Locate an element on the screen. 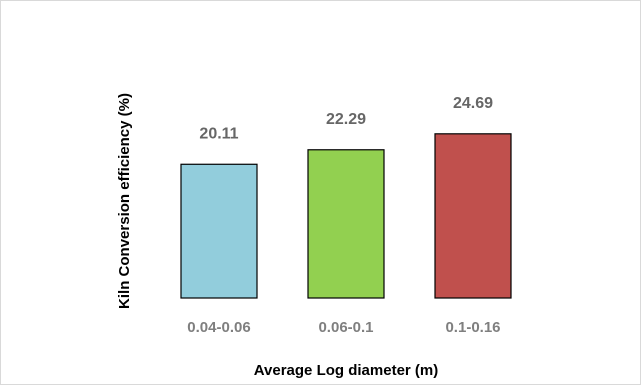 This screenshot has height=386, width=641. data-label: 22.29 is located at coordinates (346, 119).